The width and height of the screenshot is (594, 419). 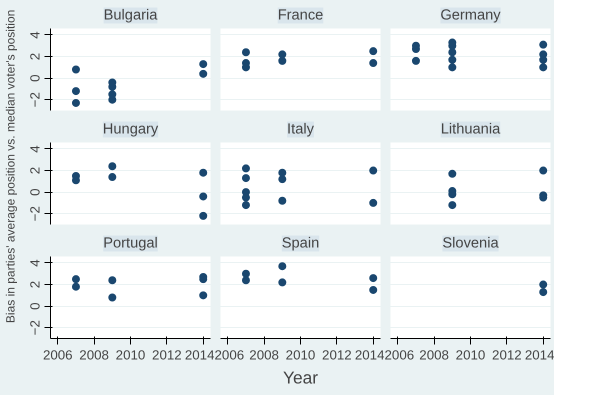 I want to click on chart-title: Lithuania, so click(x=471, y=130).